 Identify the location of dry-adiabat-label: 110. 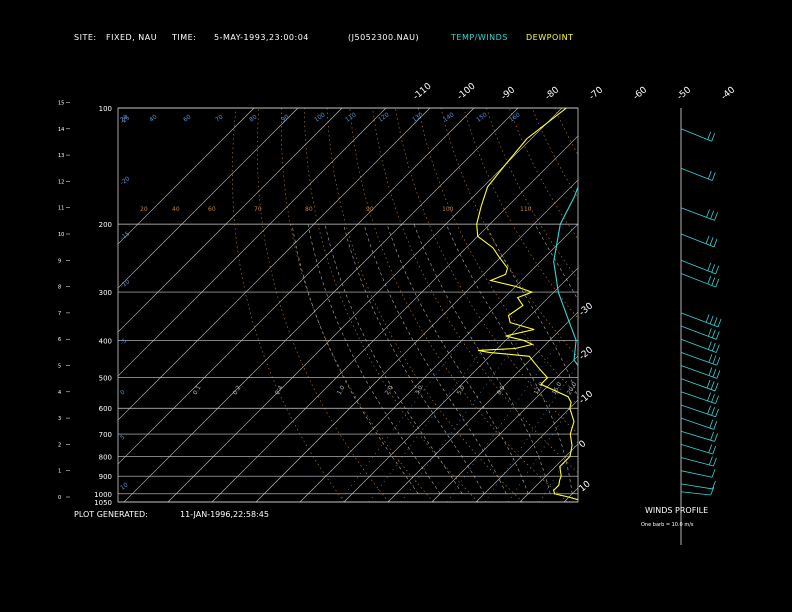
(526, 209).